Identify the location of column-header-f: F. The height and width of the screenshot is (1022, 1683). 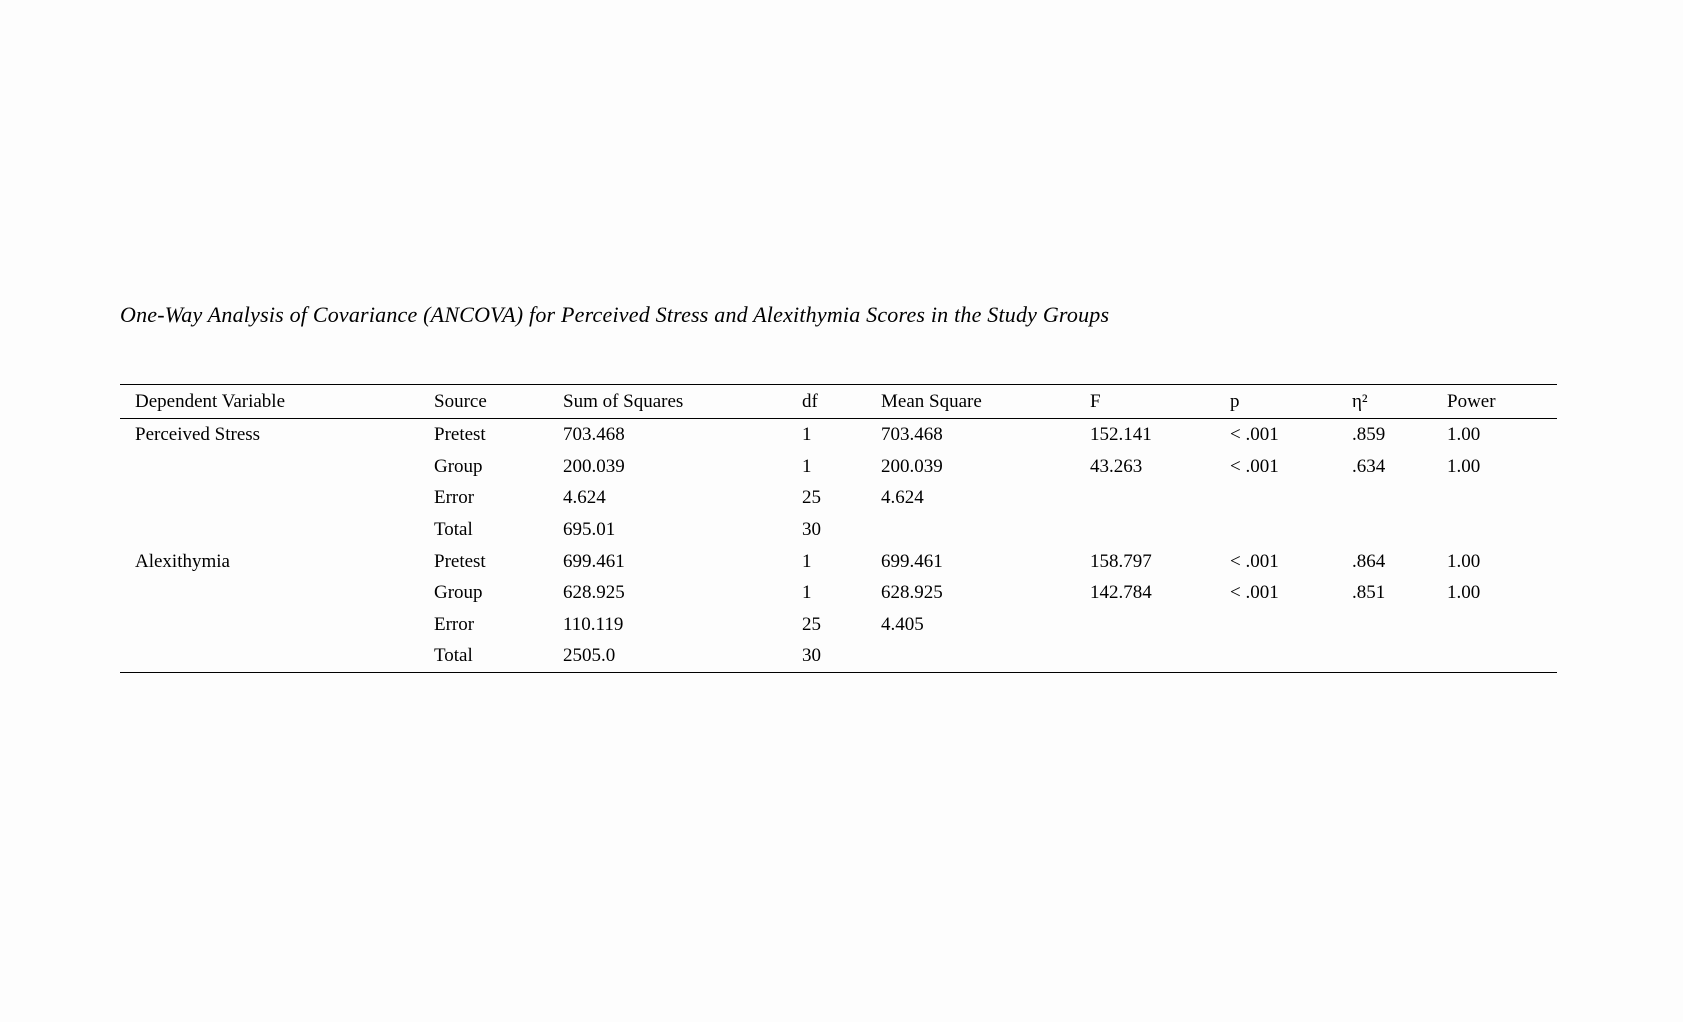
(1160, 401).